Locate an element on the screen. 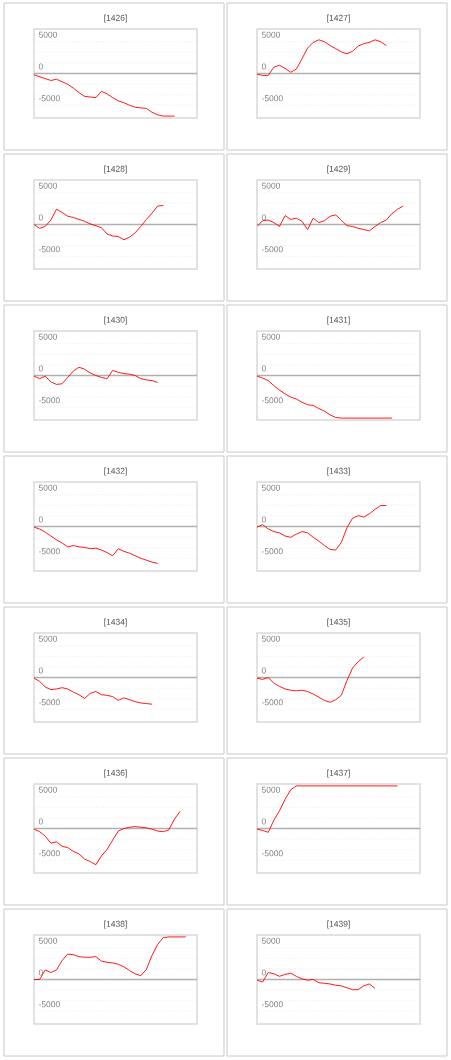 This screenshot has height=1060, width=451. chart-title: [1431] is located at coordinates (338, 320).